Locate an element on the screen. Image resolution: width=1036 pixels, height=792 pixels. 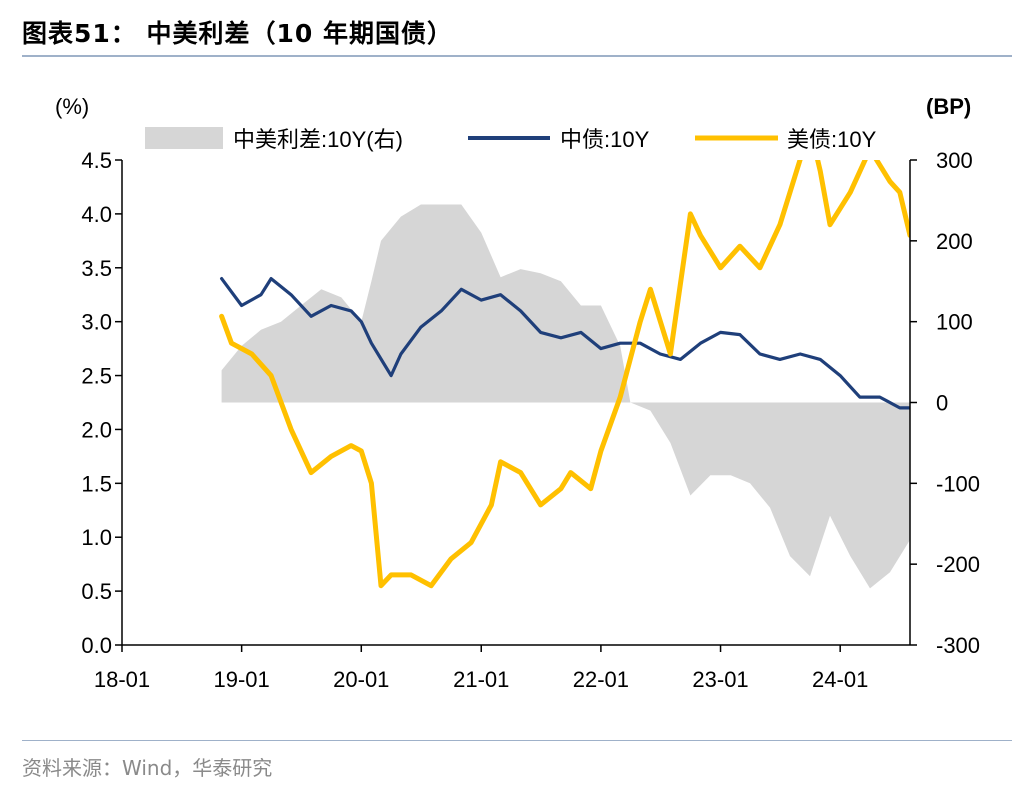
left-tick-label: 1.5 is located at coordinates (96, 483).